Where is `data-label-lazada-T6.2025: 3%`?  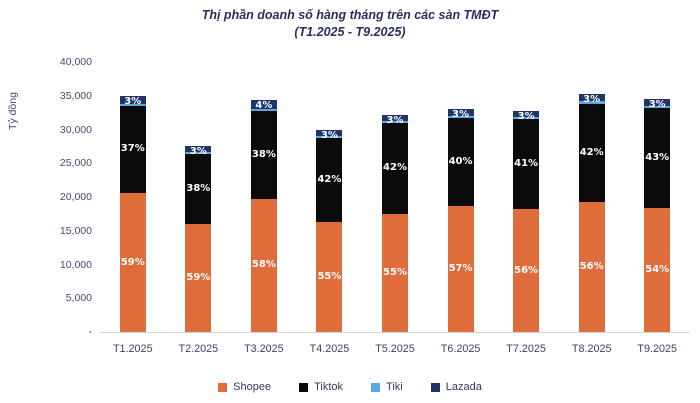
data-label-lazada-T6.2025: 3% is located at coordinates (461, 115).